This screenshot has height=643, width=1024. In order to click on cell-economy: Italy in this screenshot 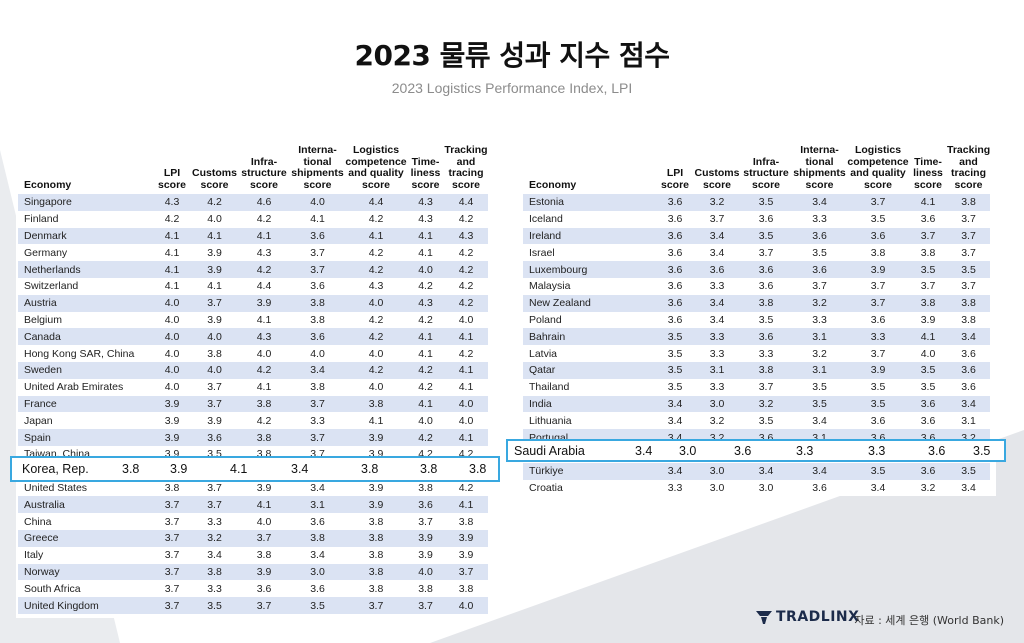, I will do `click(85, 555)`.